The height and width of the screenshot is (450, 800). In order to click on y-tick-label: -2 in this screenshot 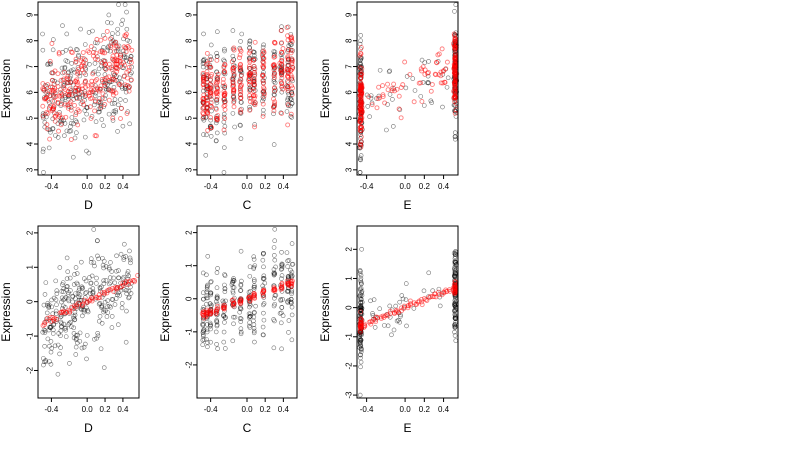, I will do `click(189, 365)`.